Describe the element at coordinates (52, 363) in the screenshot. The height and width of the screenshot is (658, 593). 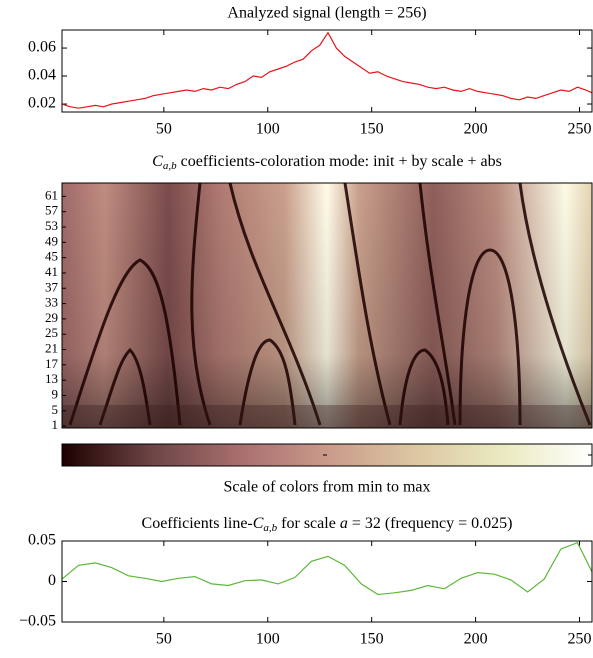
I see `y-tick-label: 17` at that location.